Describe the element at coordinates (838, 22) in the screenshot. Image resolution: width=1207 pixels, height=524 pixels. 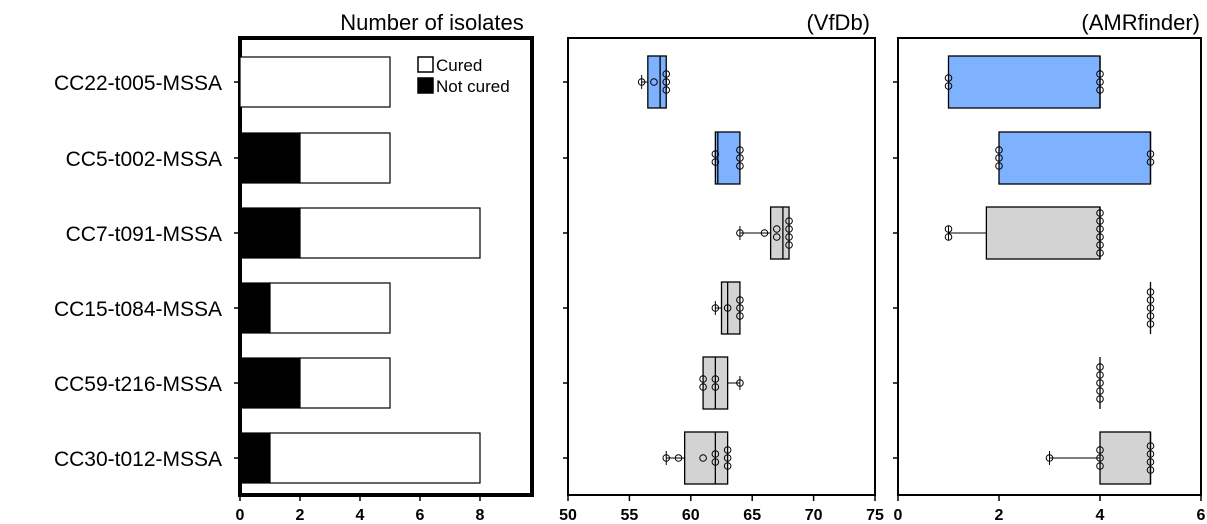
I see `panel-2-title: (VfDb)` at that location.